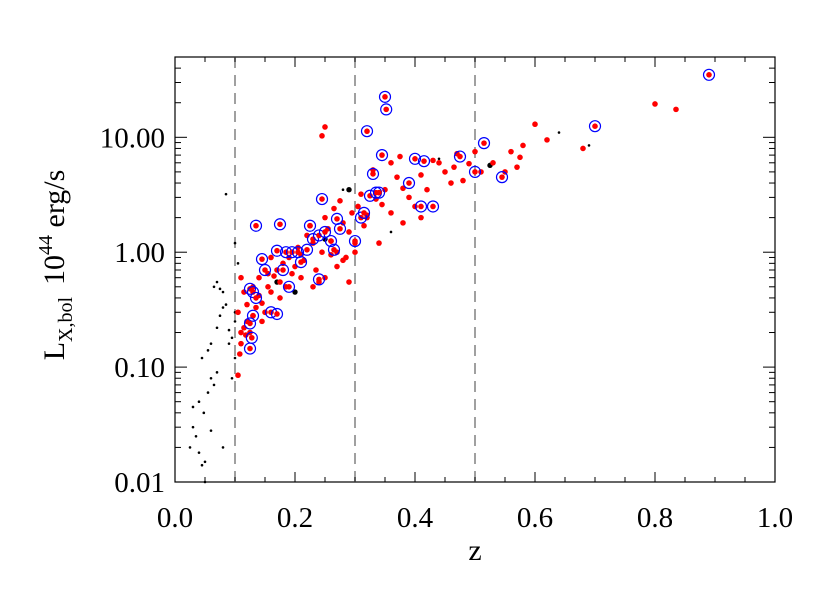 The height and width of the screenshot is (593, 830). What do you see at coordinates (132, 138) in the screenshot?
I see `y-tick-label: 10.00` at bounding box center [132, 138].